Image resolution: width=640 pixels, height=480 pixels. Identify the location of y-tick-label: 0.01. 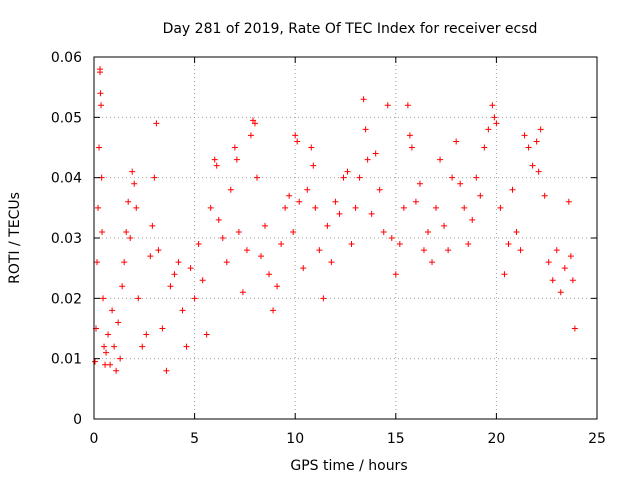
(66, 360).